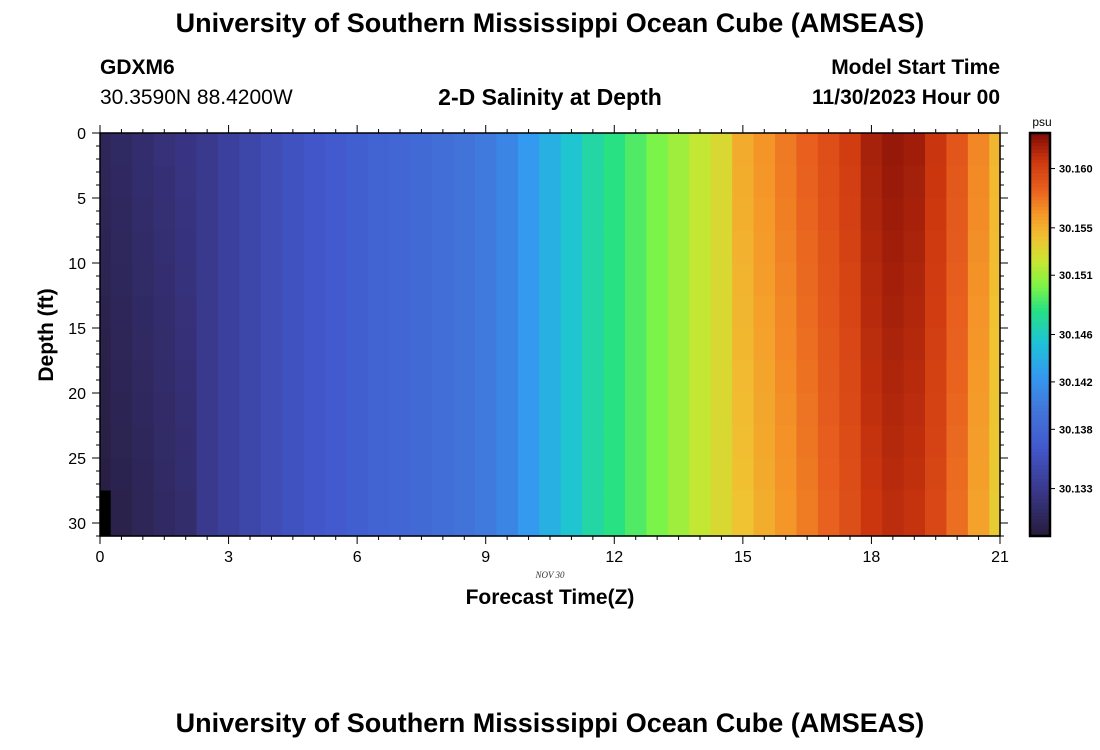  What do you see at coordinates (1076, 383) in the screenshot?
I see `colorbar-tick-label: 30.142` at bounding box center [1076, 383].